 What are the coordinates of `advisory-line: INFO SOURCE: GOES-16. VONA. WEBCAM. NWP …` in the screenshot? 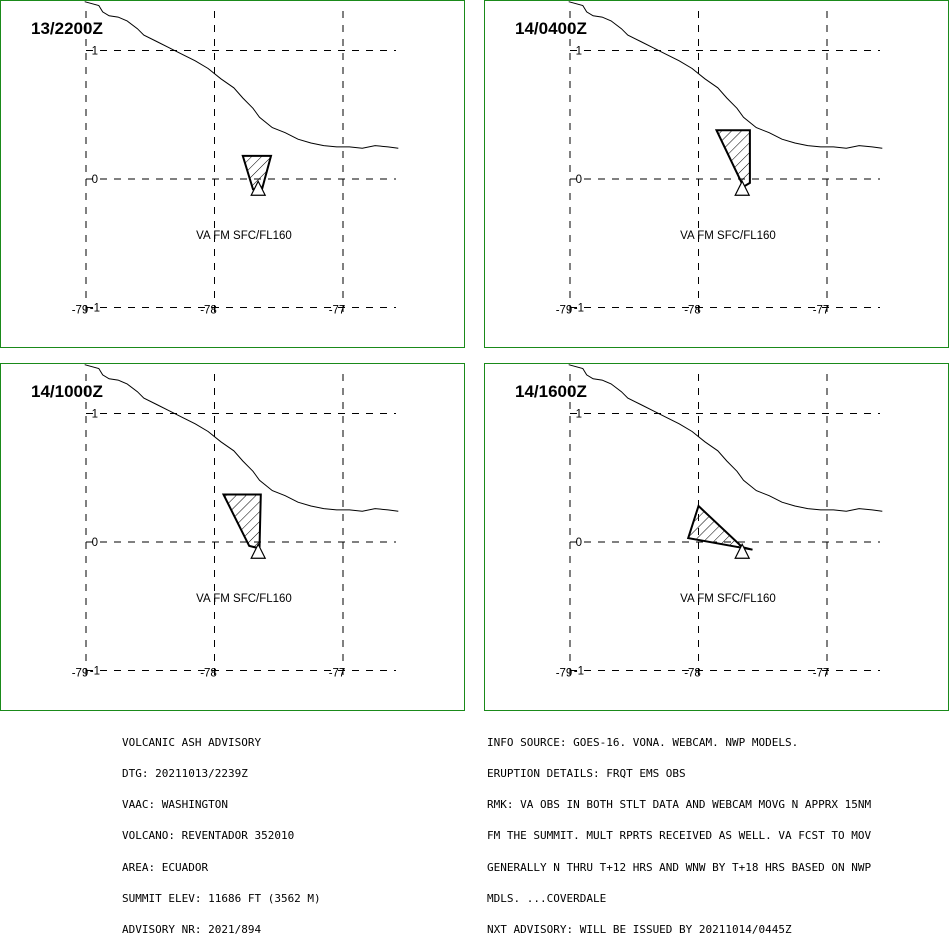 It's located at (643, 742).